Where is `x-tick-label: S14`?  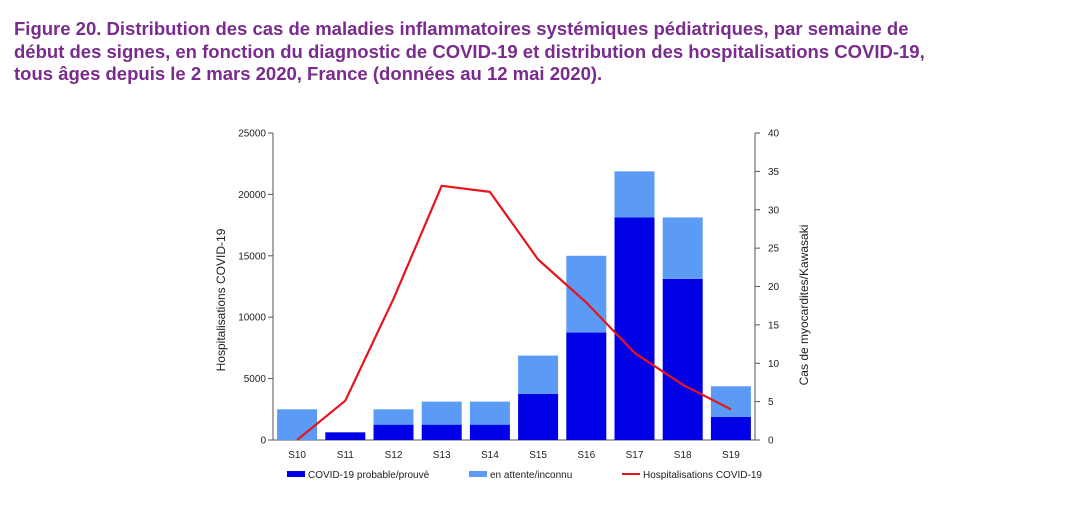 x-tick-label: S14 is located at coordinates (490, 455).